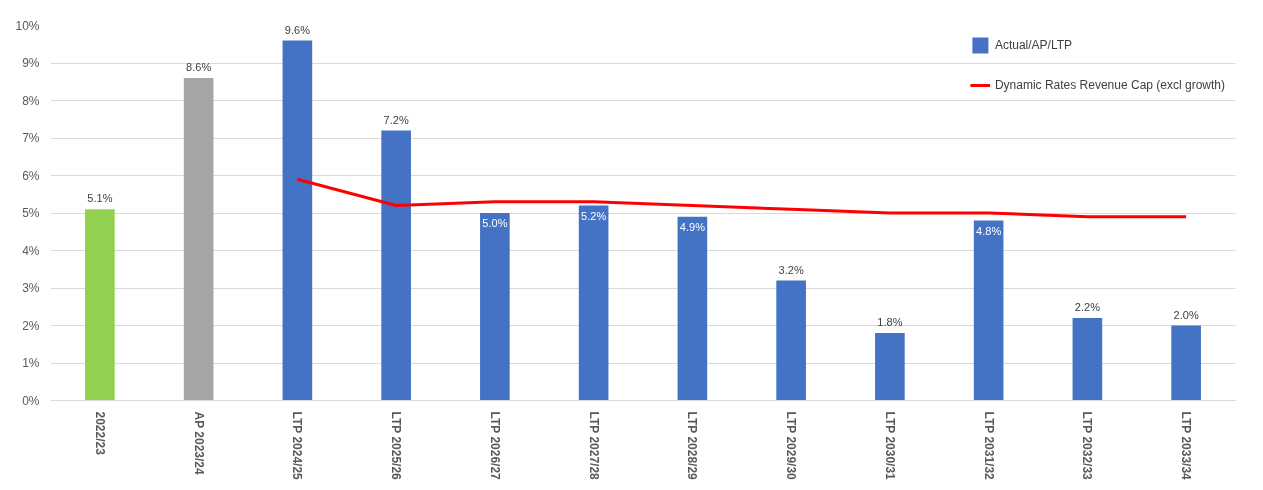 This screenshot has height=490, width=1263. Describe the element at coordinates (199, 67) in the screenshot. I see `data-label: 8.6%` at that location.